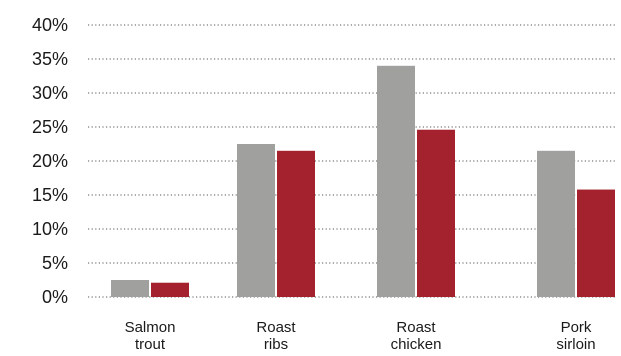  I want to click on category-label: Pork sirloin, so click(575, 336).